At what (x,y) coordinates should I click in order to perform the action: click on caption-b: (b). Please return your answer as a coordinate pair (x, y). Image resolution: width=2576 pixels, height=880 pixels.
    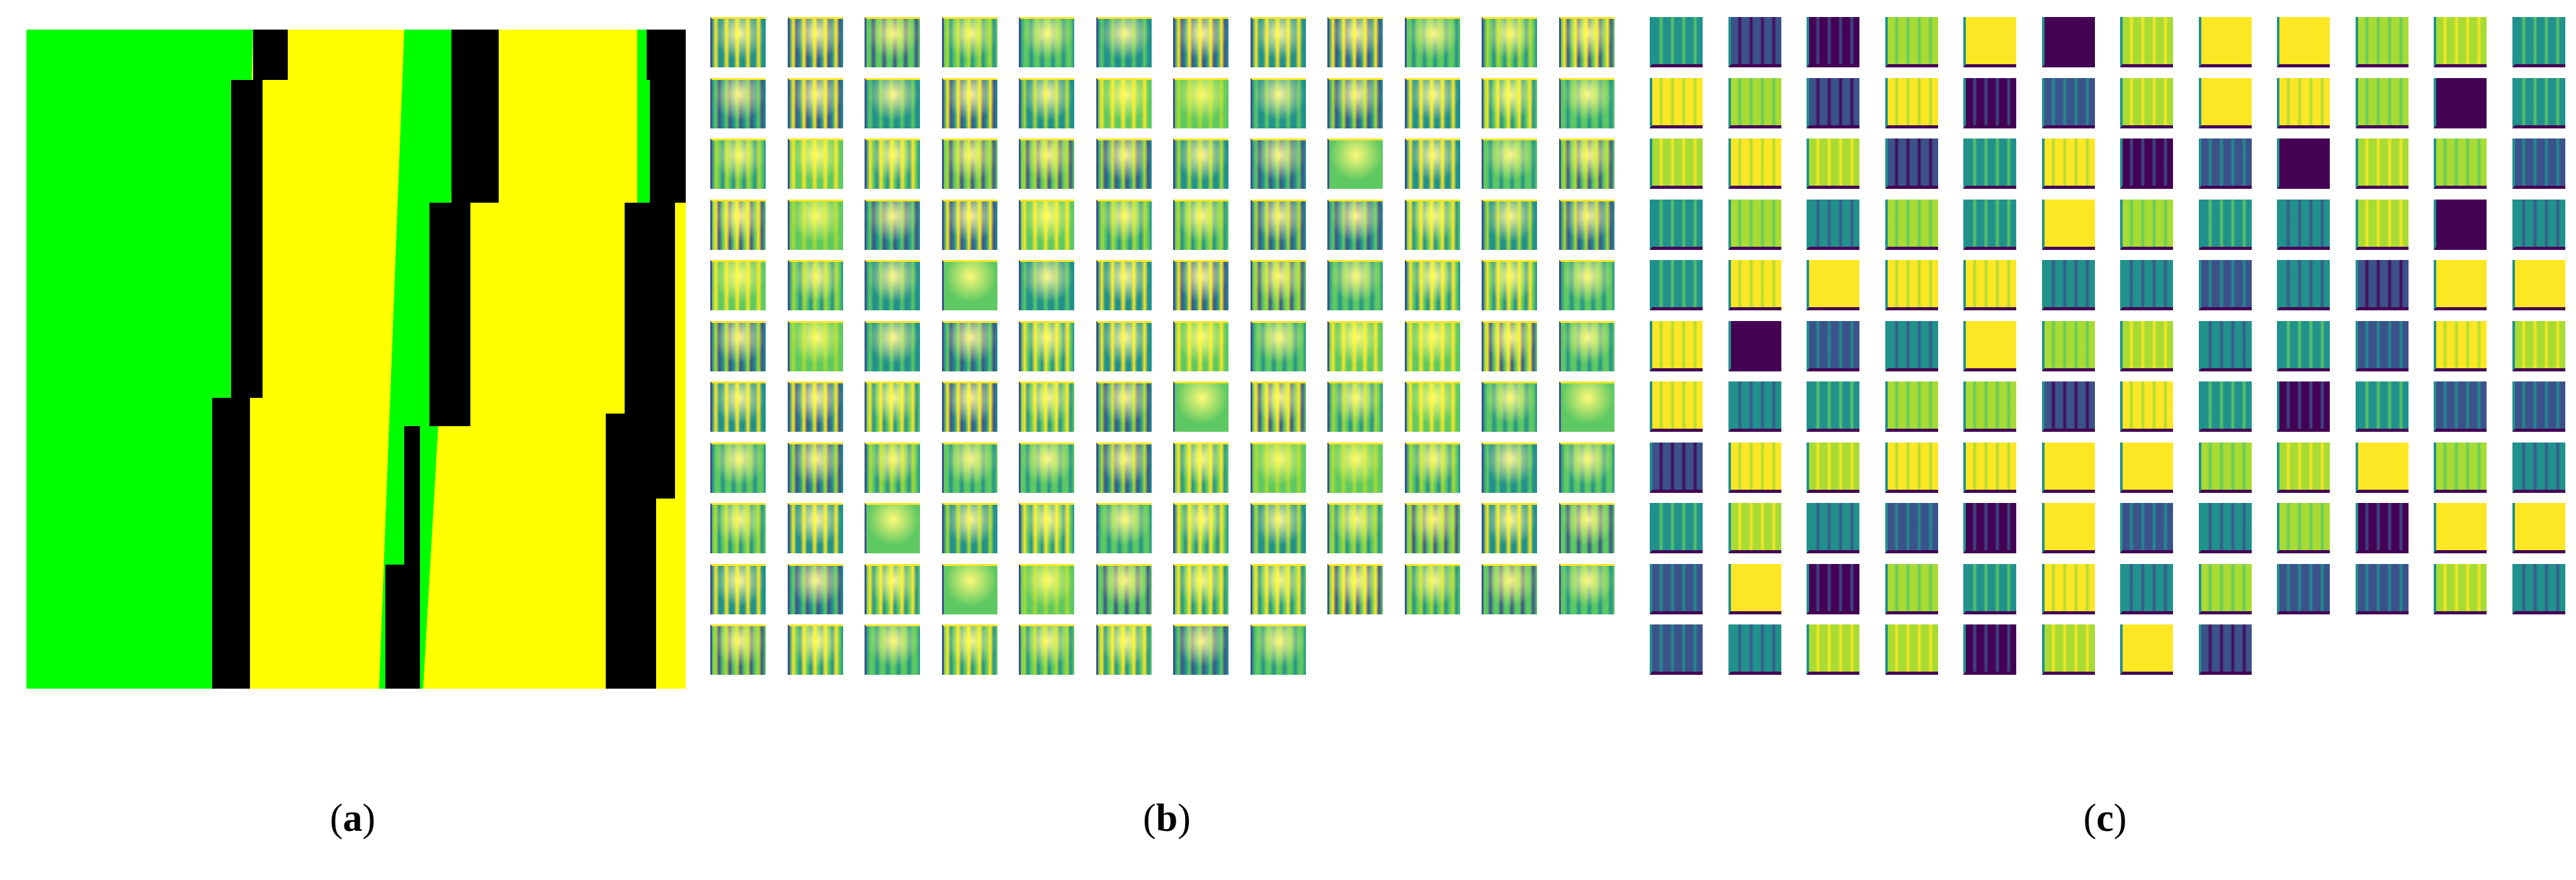
    Looking at the image, I should click on (1167, 818).